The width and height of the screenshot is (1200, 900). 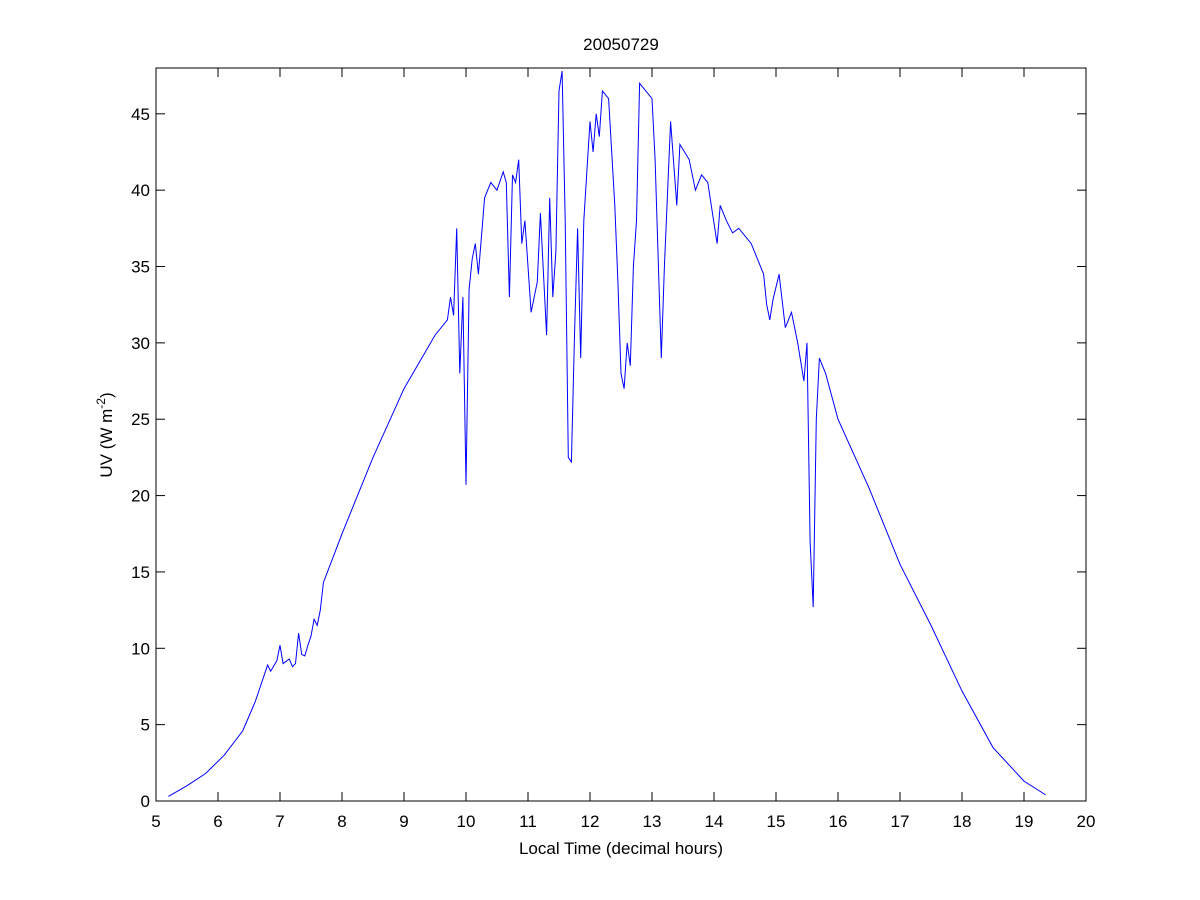 I want to click on x-tick-label: 11, so click(x=528, y=821).